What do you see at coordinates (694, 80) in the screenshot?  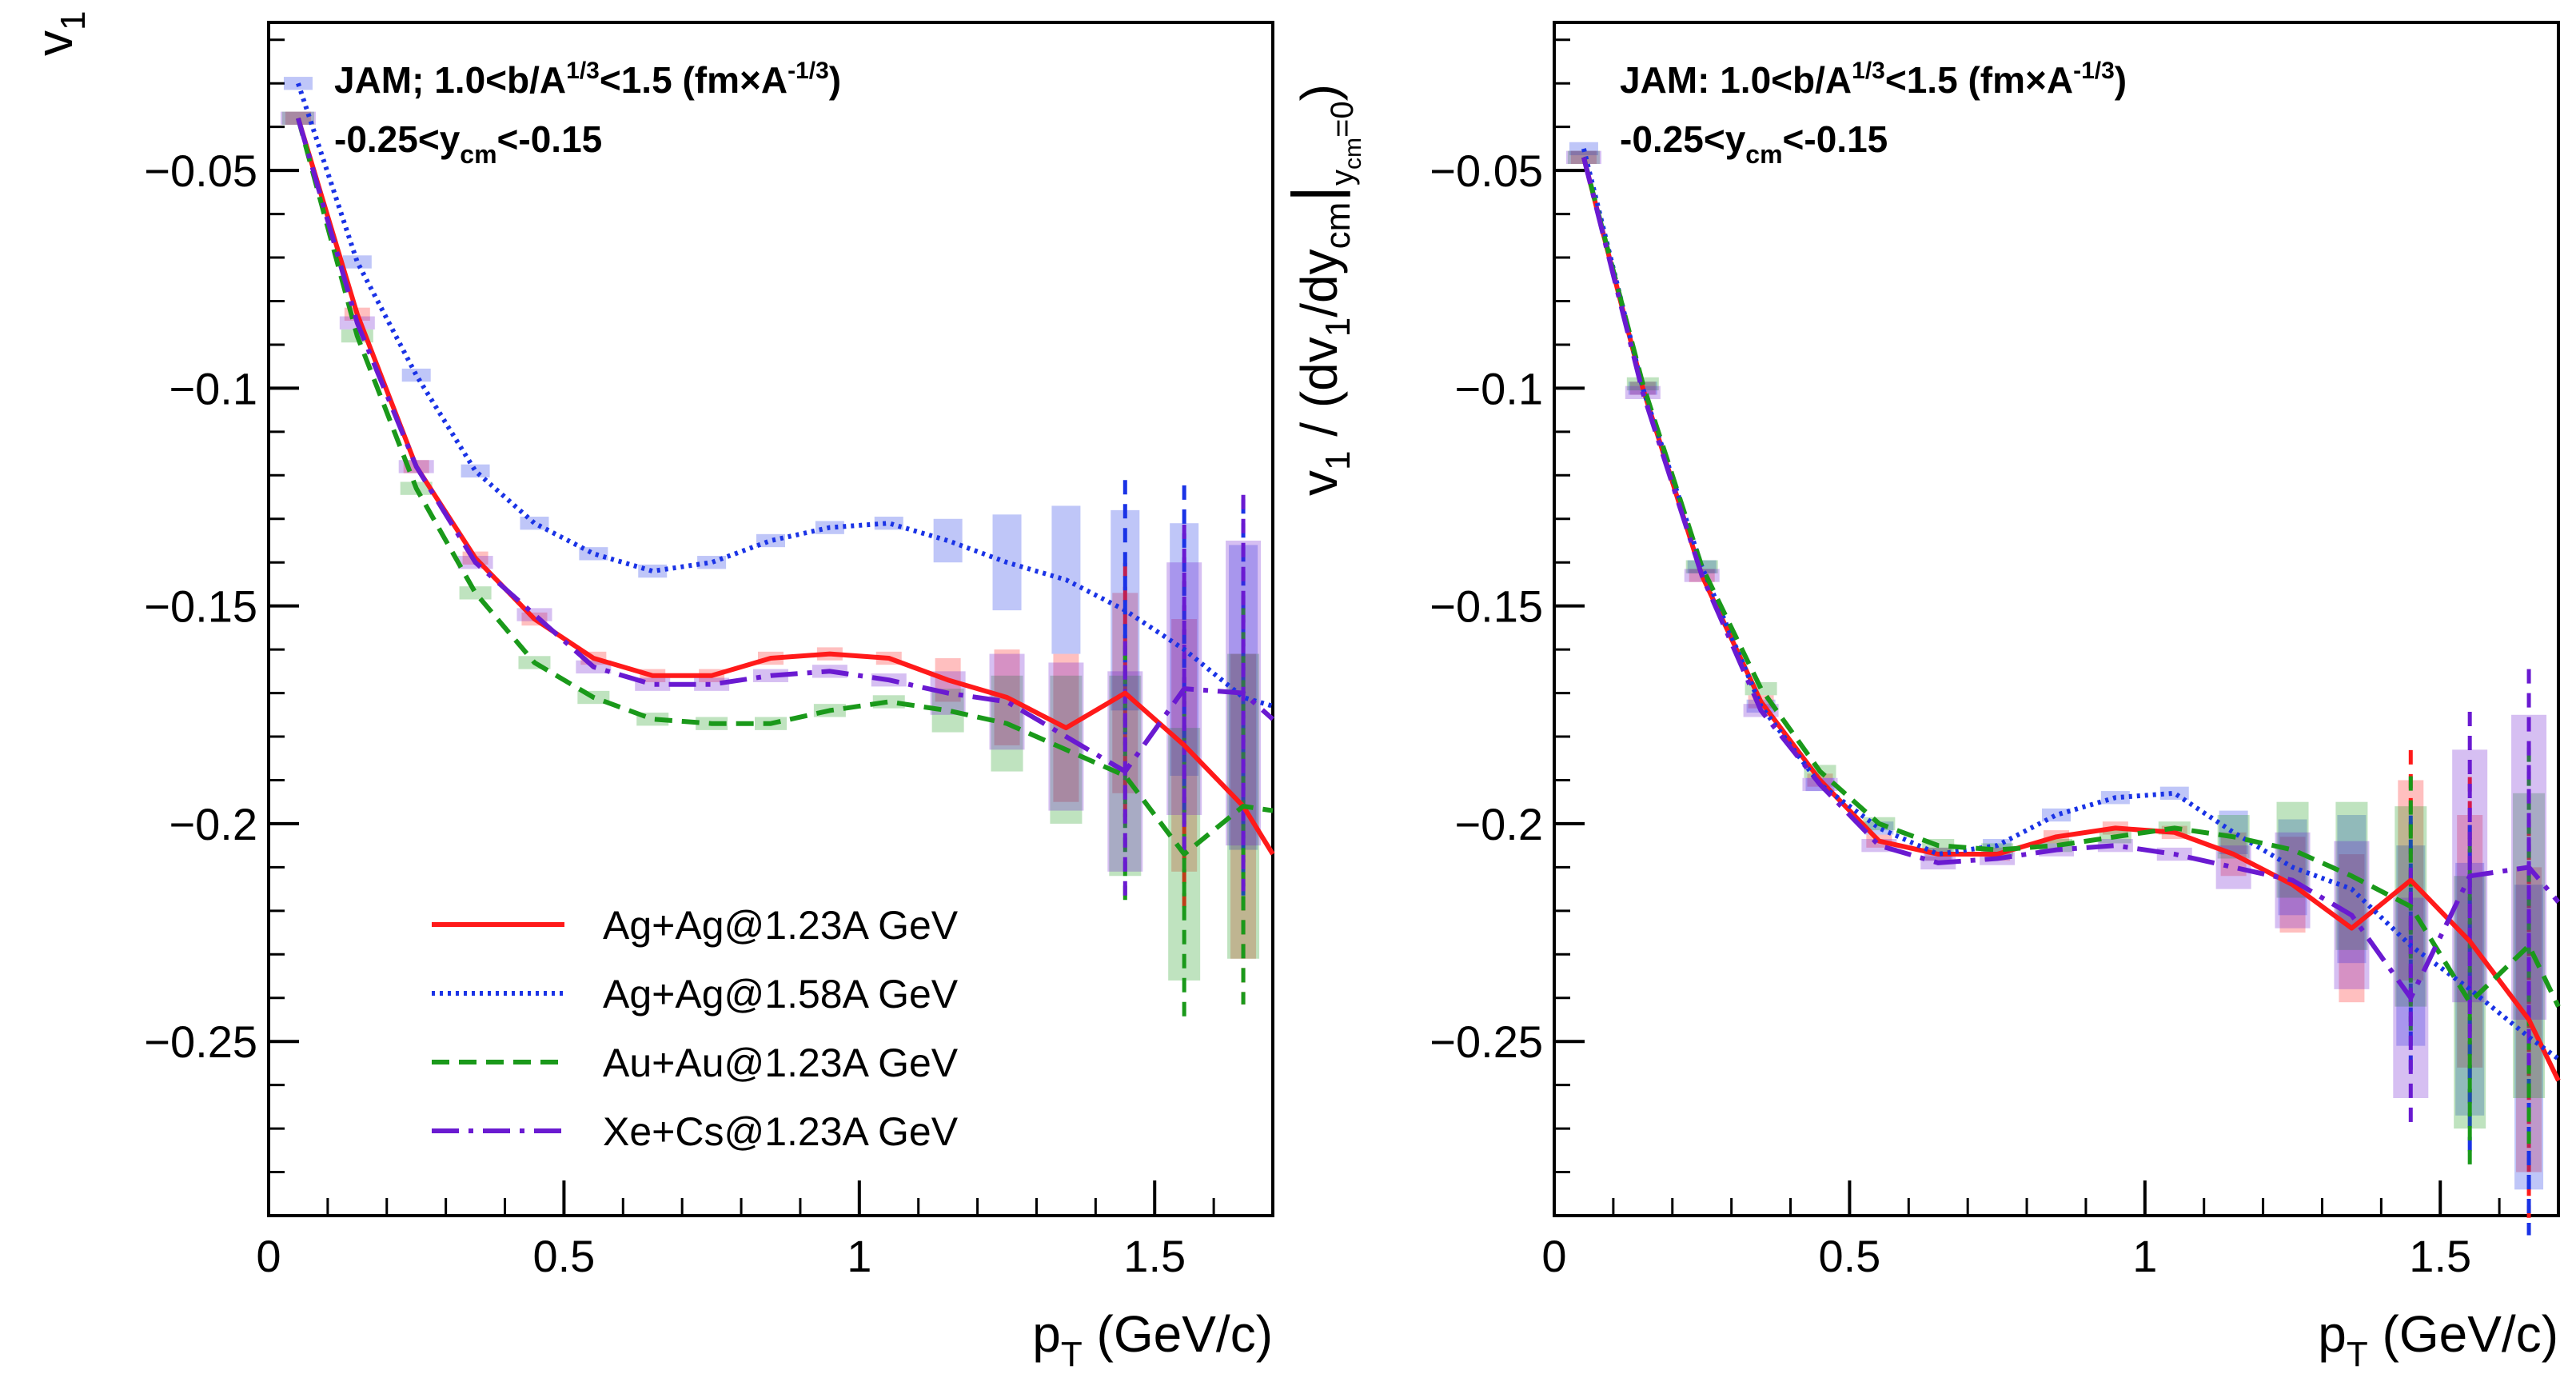 I see `left-annot1-mid: <1.5 (fm×A` at bounding box center [694, 80].